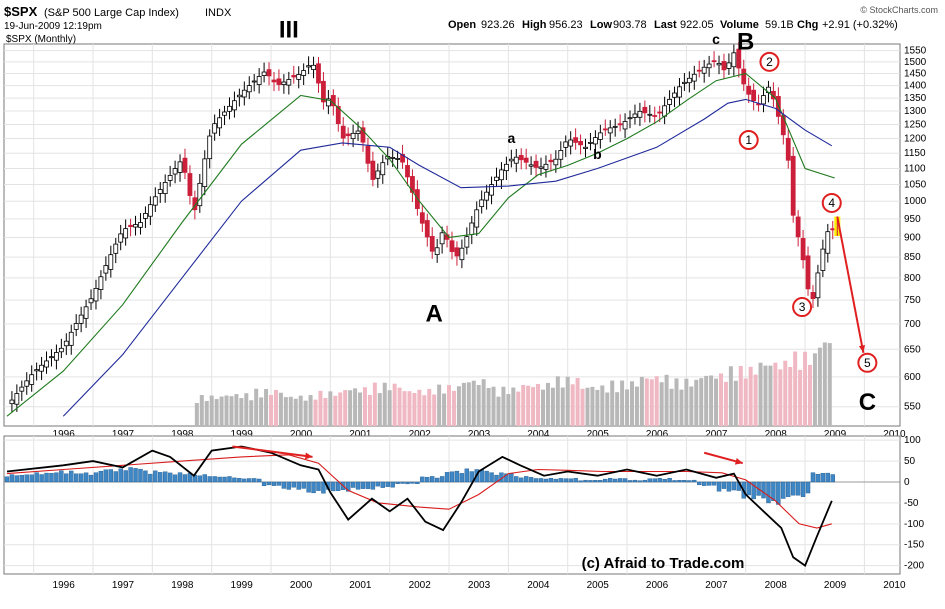 The image size is (945, 609). Describe the element at coordinates (911, 503) in the screenshot. I see `oscillator-tick-label: -50` at that location.